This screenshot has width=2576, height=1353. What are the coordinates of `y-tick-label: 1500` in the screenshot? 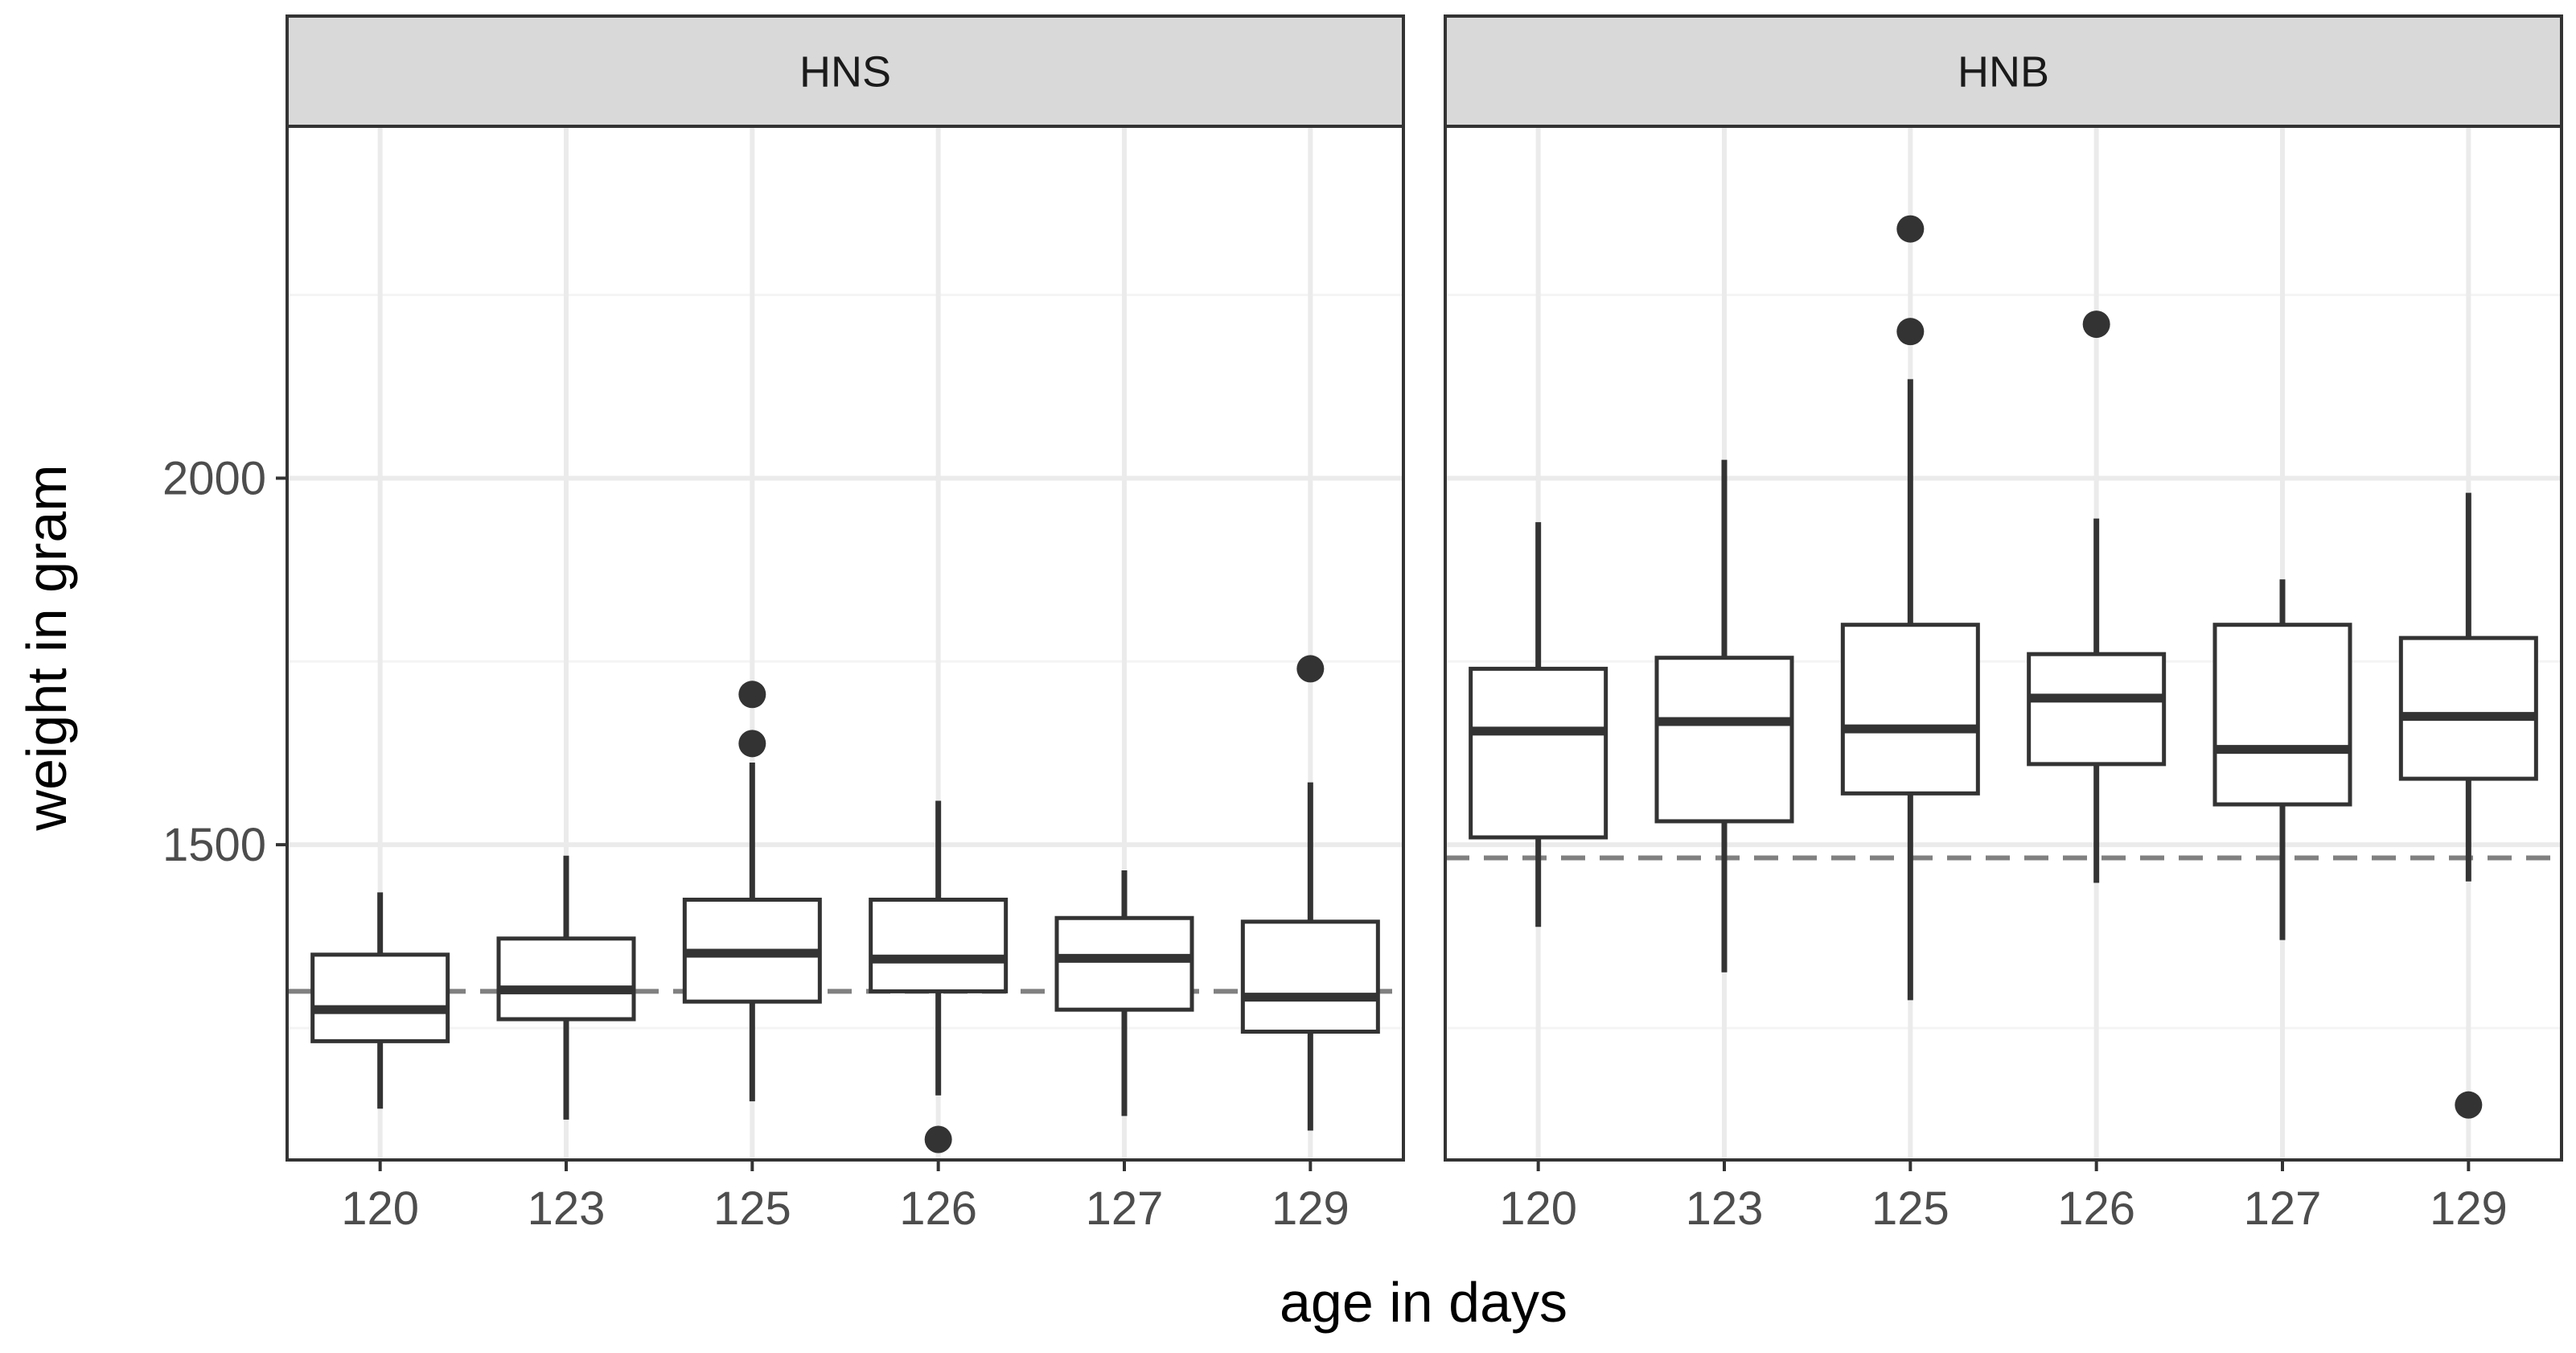 It's located at (214, 845).